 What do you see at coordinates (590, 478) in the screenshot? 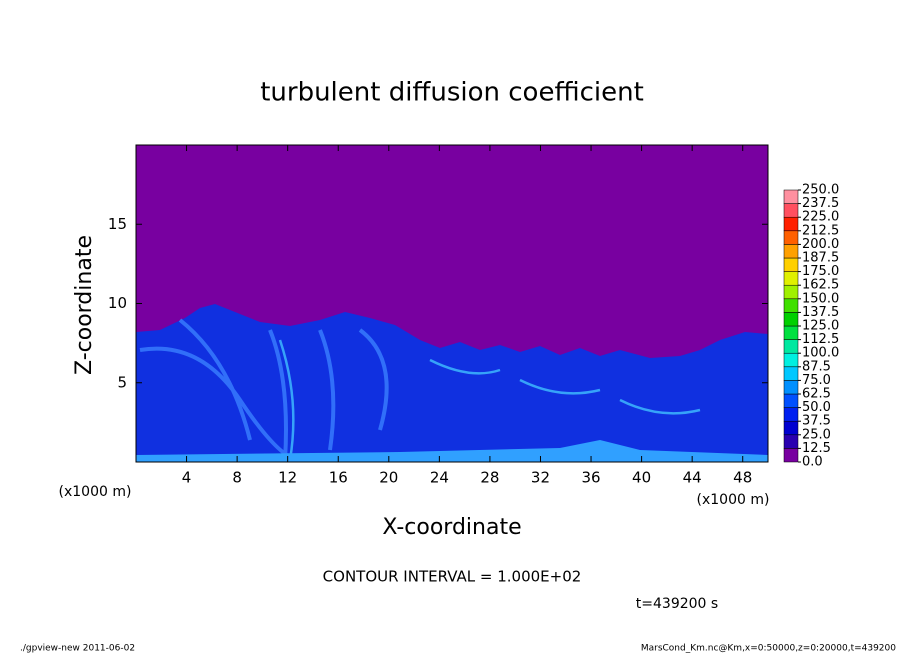
I see `x-tick-label: 36` at bounding box center [590, 478].